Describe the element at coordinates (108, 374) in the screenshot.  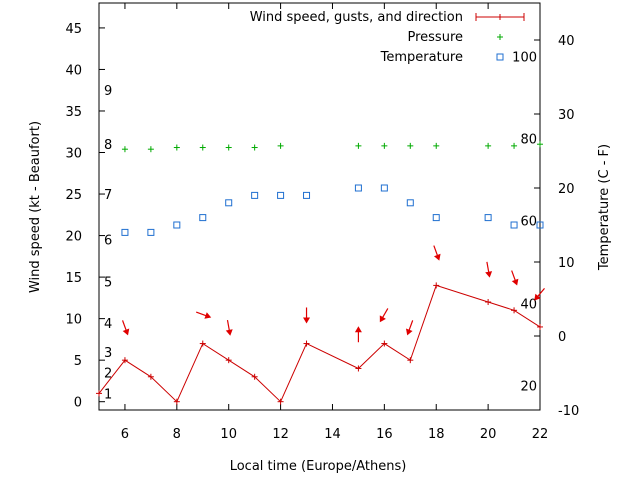
I see `beaufort-label: 2` at that location.